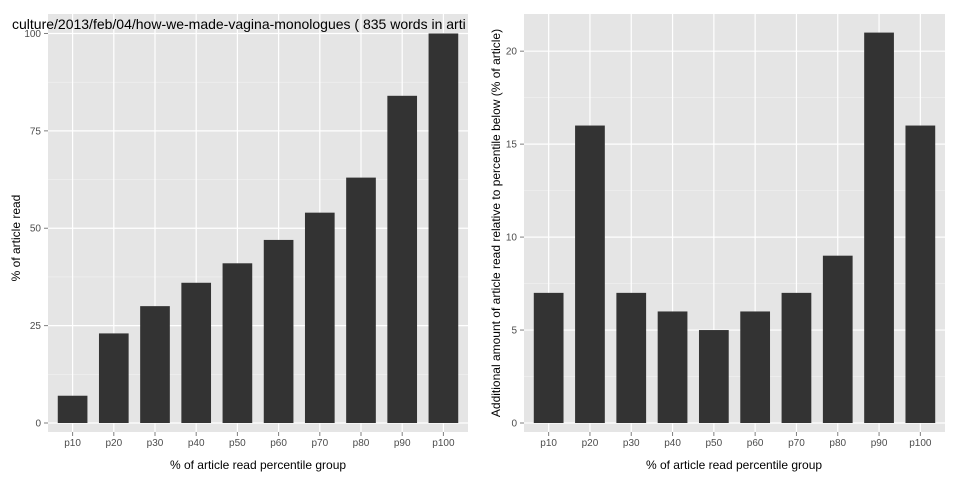 The width and height of the screenshot is (960, 480). Describe the element at coordinates (16, 238) in the screenshot. I see `chart-1-y-axis-title: % of article read` at that location.